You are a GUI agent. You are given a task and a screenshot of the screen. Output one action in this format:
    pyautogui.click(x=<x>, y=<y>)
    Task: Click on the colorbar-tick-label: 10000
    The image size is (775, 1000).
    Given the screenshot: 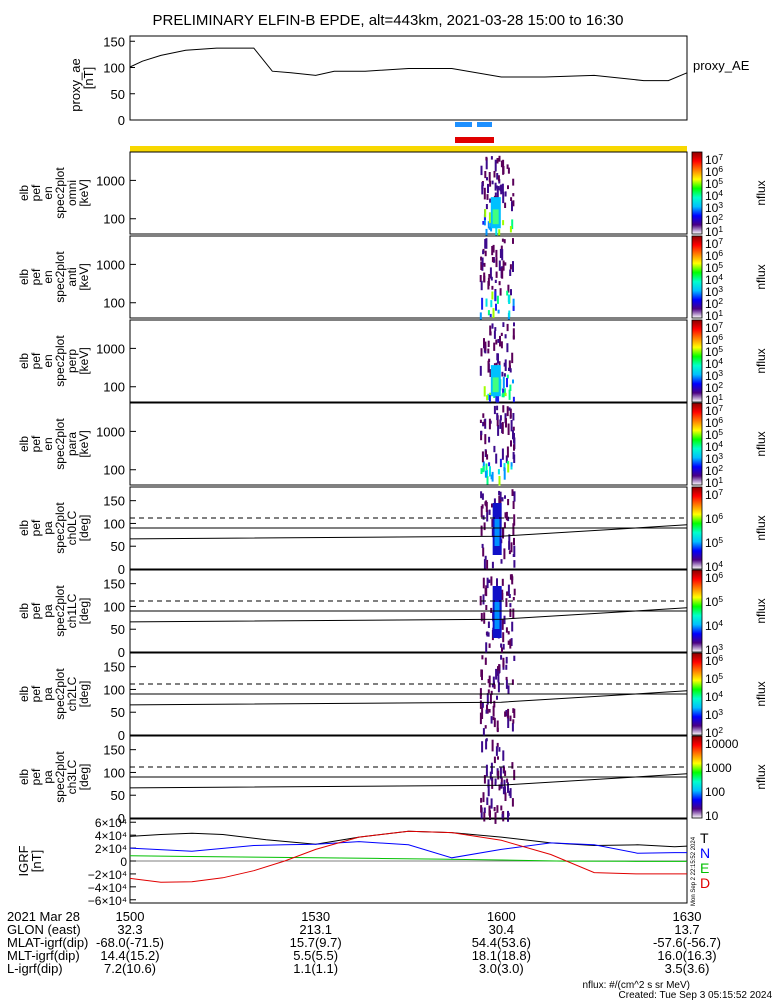 What is the action you would take?
    pyautogui.click(x=722, y=744)
    